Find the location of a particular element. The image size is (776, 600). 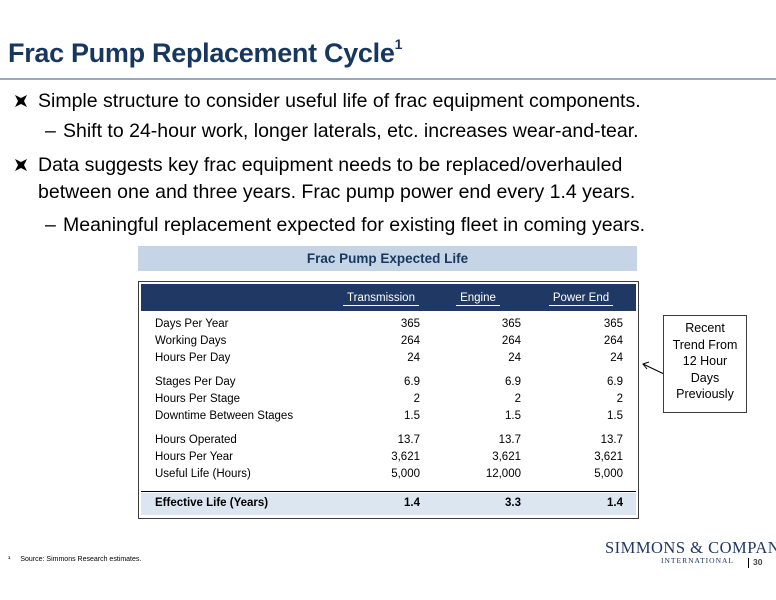

cell-transmission: 13.7 is located at coordinates (408, 440).